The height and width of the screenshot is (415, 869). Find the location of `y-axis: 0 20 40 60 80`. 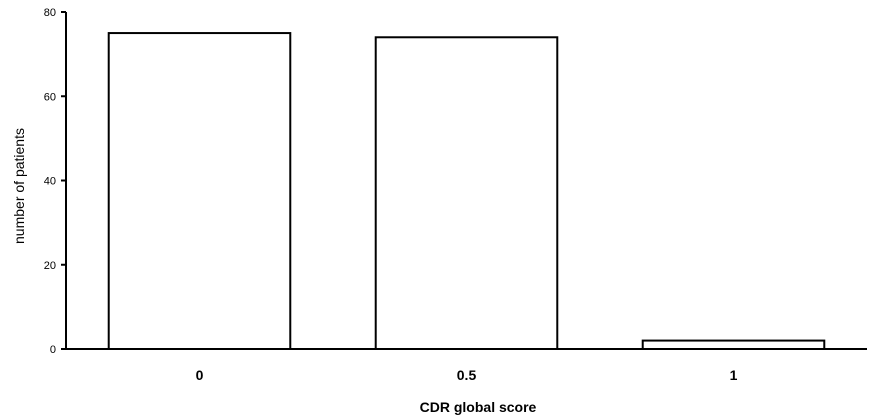

y-axis: 0 20 40 60 80 is located at coordinates (55, 181).